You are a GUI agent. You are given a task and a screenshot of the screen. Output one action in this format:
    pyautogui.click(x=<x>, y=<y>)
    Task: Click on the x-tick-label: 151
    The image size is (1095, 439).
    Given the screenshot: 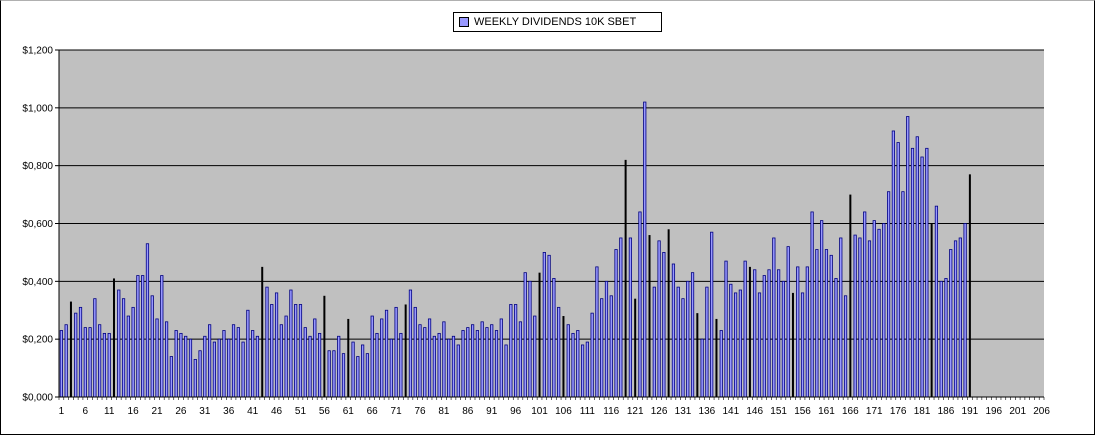 What is the action you would take?
    pyautogui.click(x=778, y=411)
    